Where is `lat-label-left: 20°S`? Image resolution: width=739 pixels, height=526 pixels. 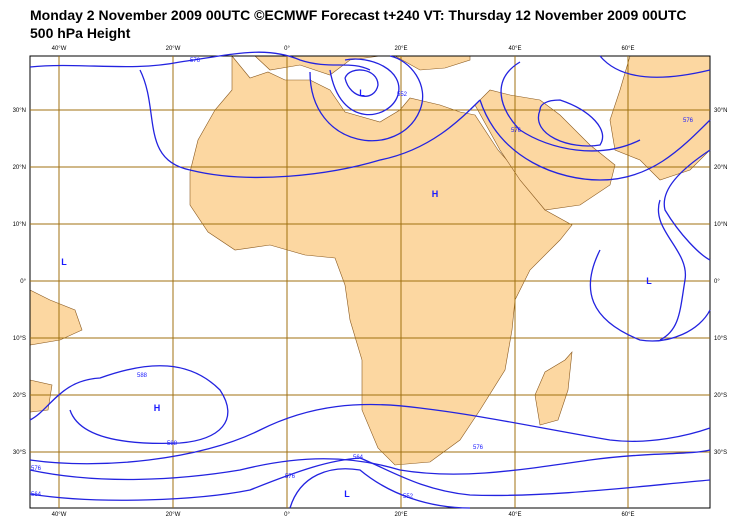 lat-label-left: 20°S is located at coordinates (19, 396).